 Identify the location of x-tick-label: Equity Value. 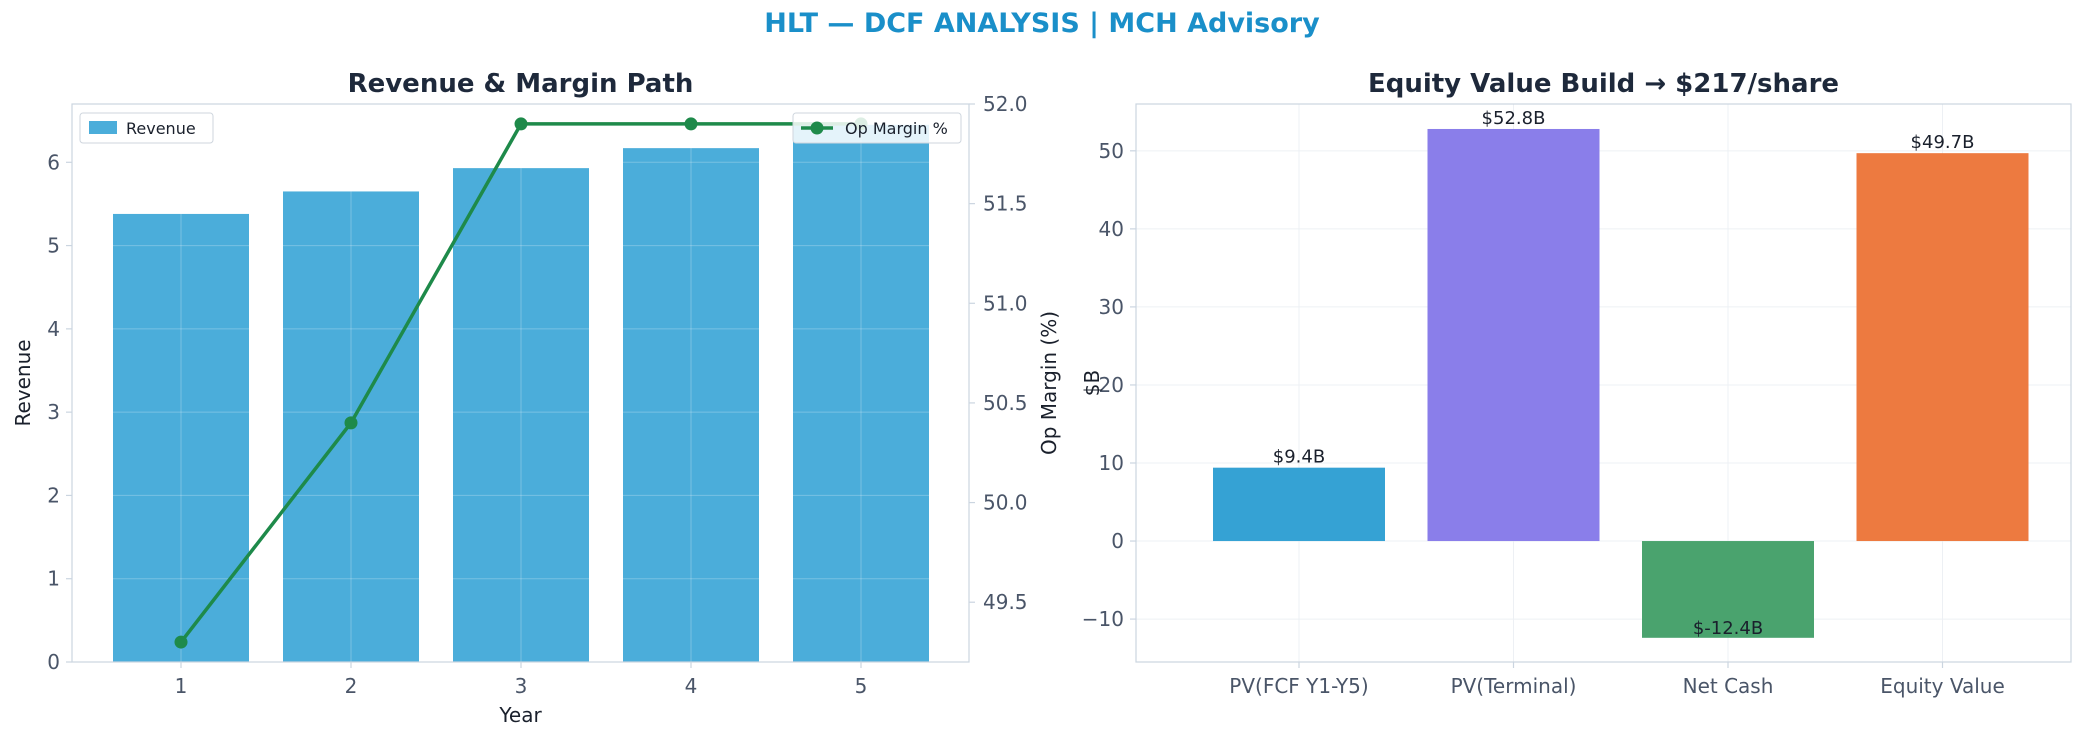
(1942, 686).